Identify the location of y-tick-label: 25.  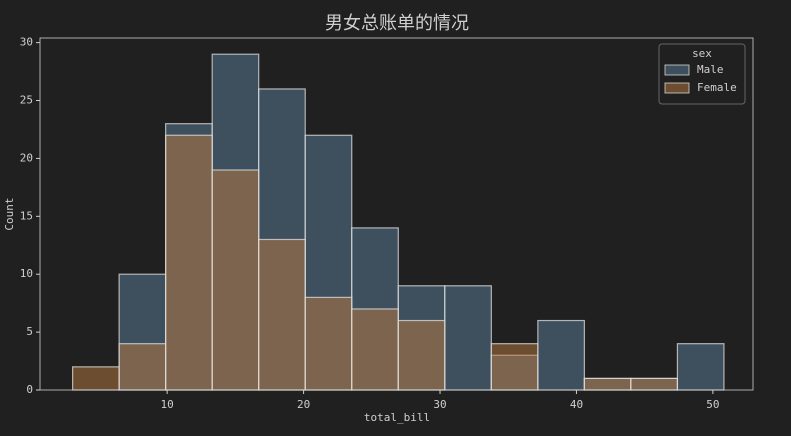
(26, 100).